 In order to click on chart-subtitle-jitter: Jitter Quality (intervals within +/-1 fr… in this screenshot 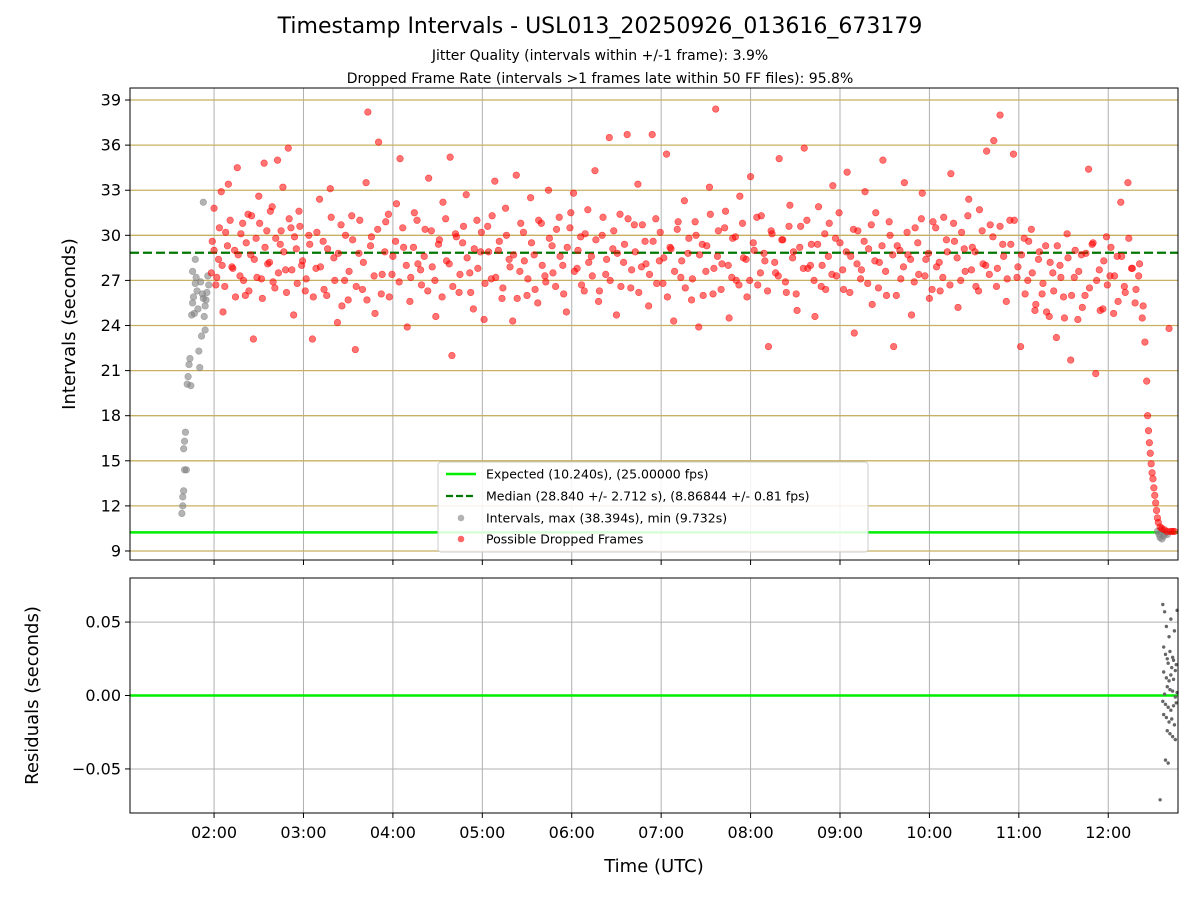, I will do `click(600, 56)`.